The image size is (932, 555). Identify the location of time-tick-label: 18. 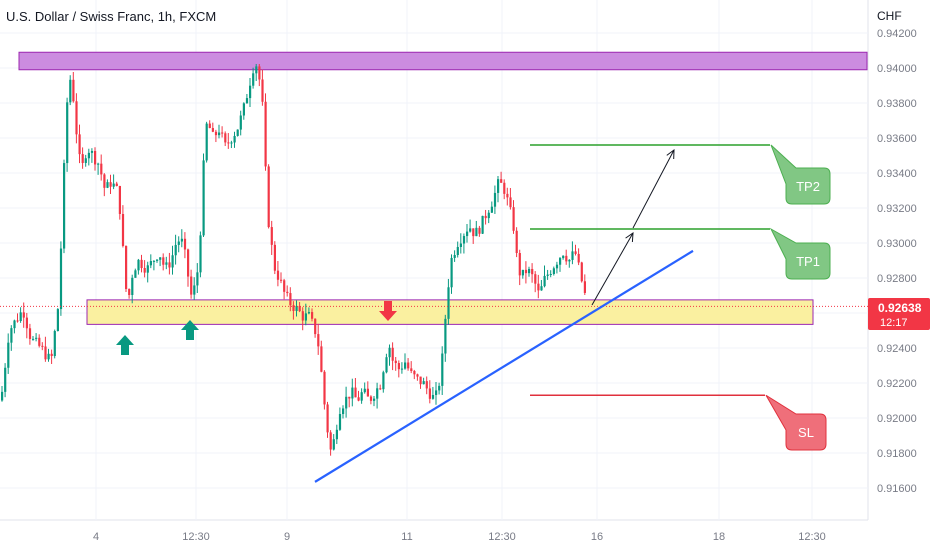
(719, 537).